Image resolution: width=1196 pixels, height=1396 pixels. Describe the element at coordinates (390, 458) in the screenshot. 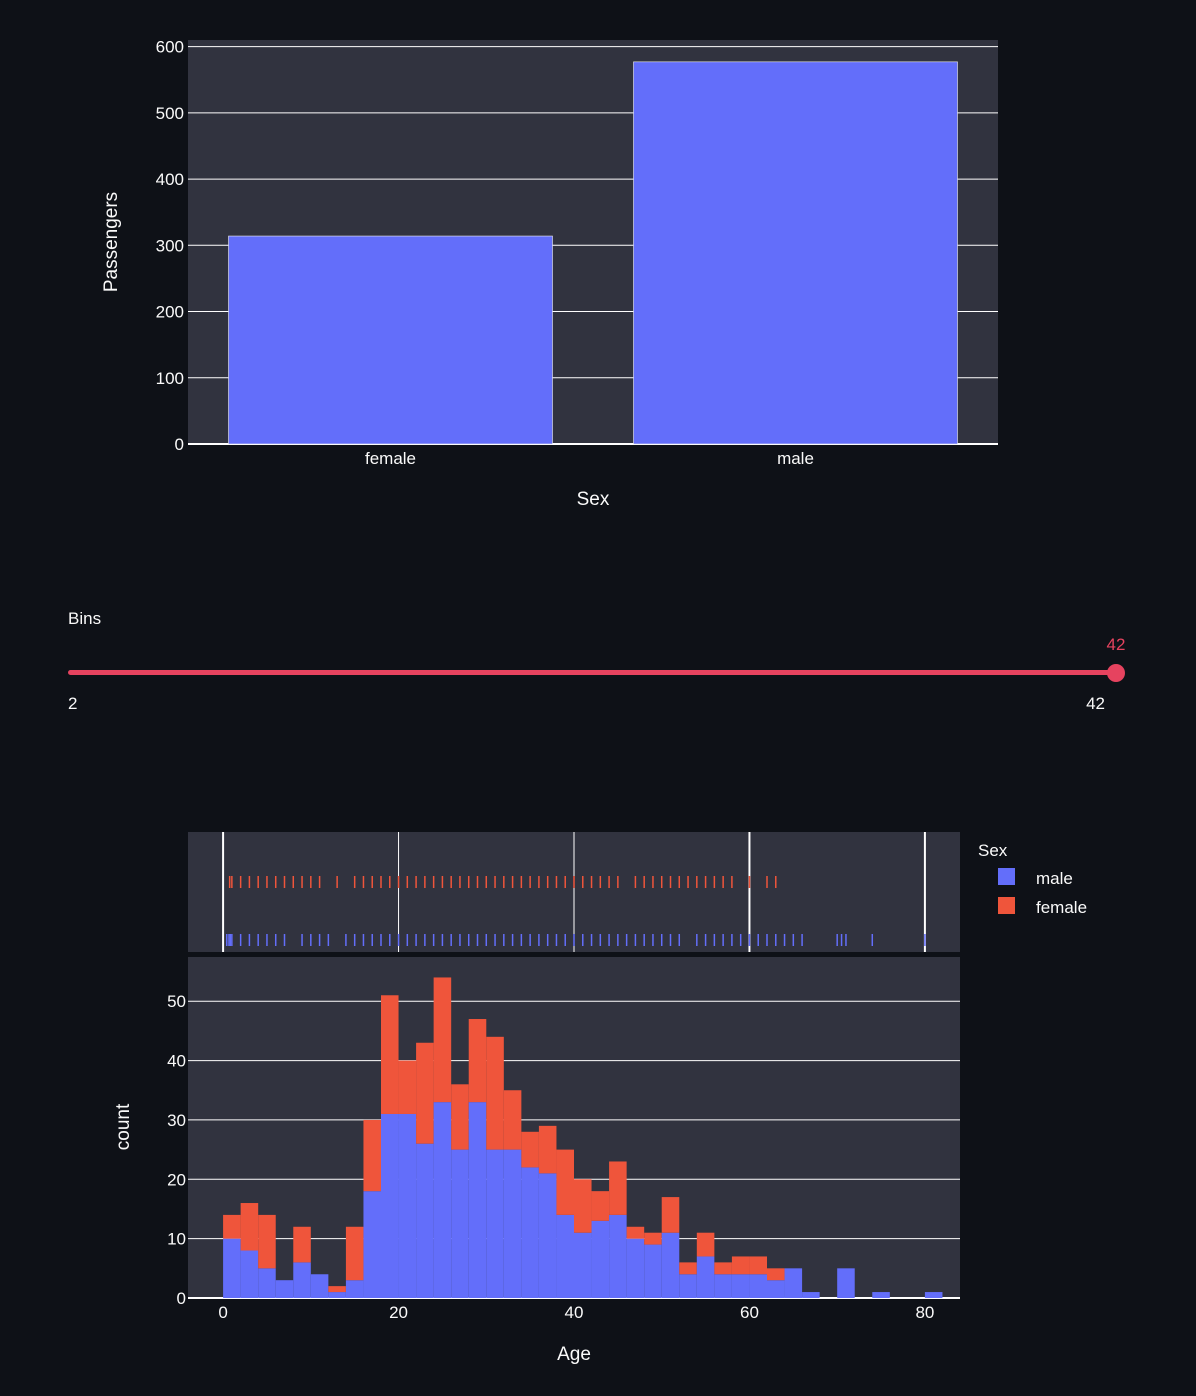

I see `x-tick-label: female` at that location.